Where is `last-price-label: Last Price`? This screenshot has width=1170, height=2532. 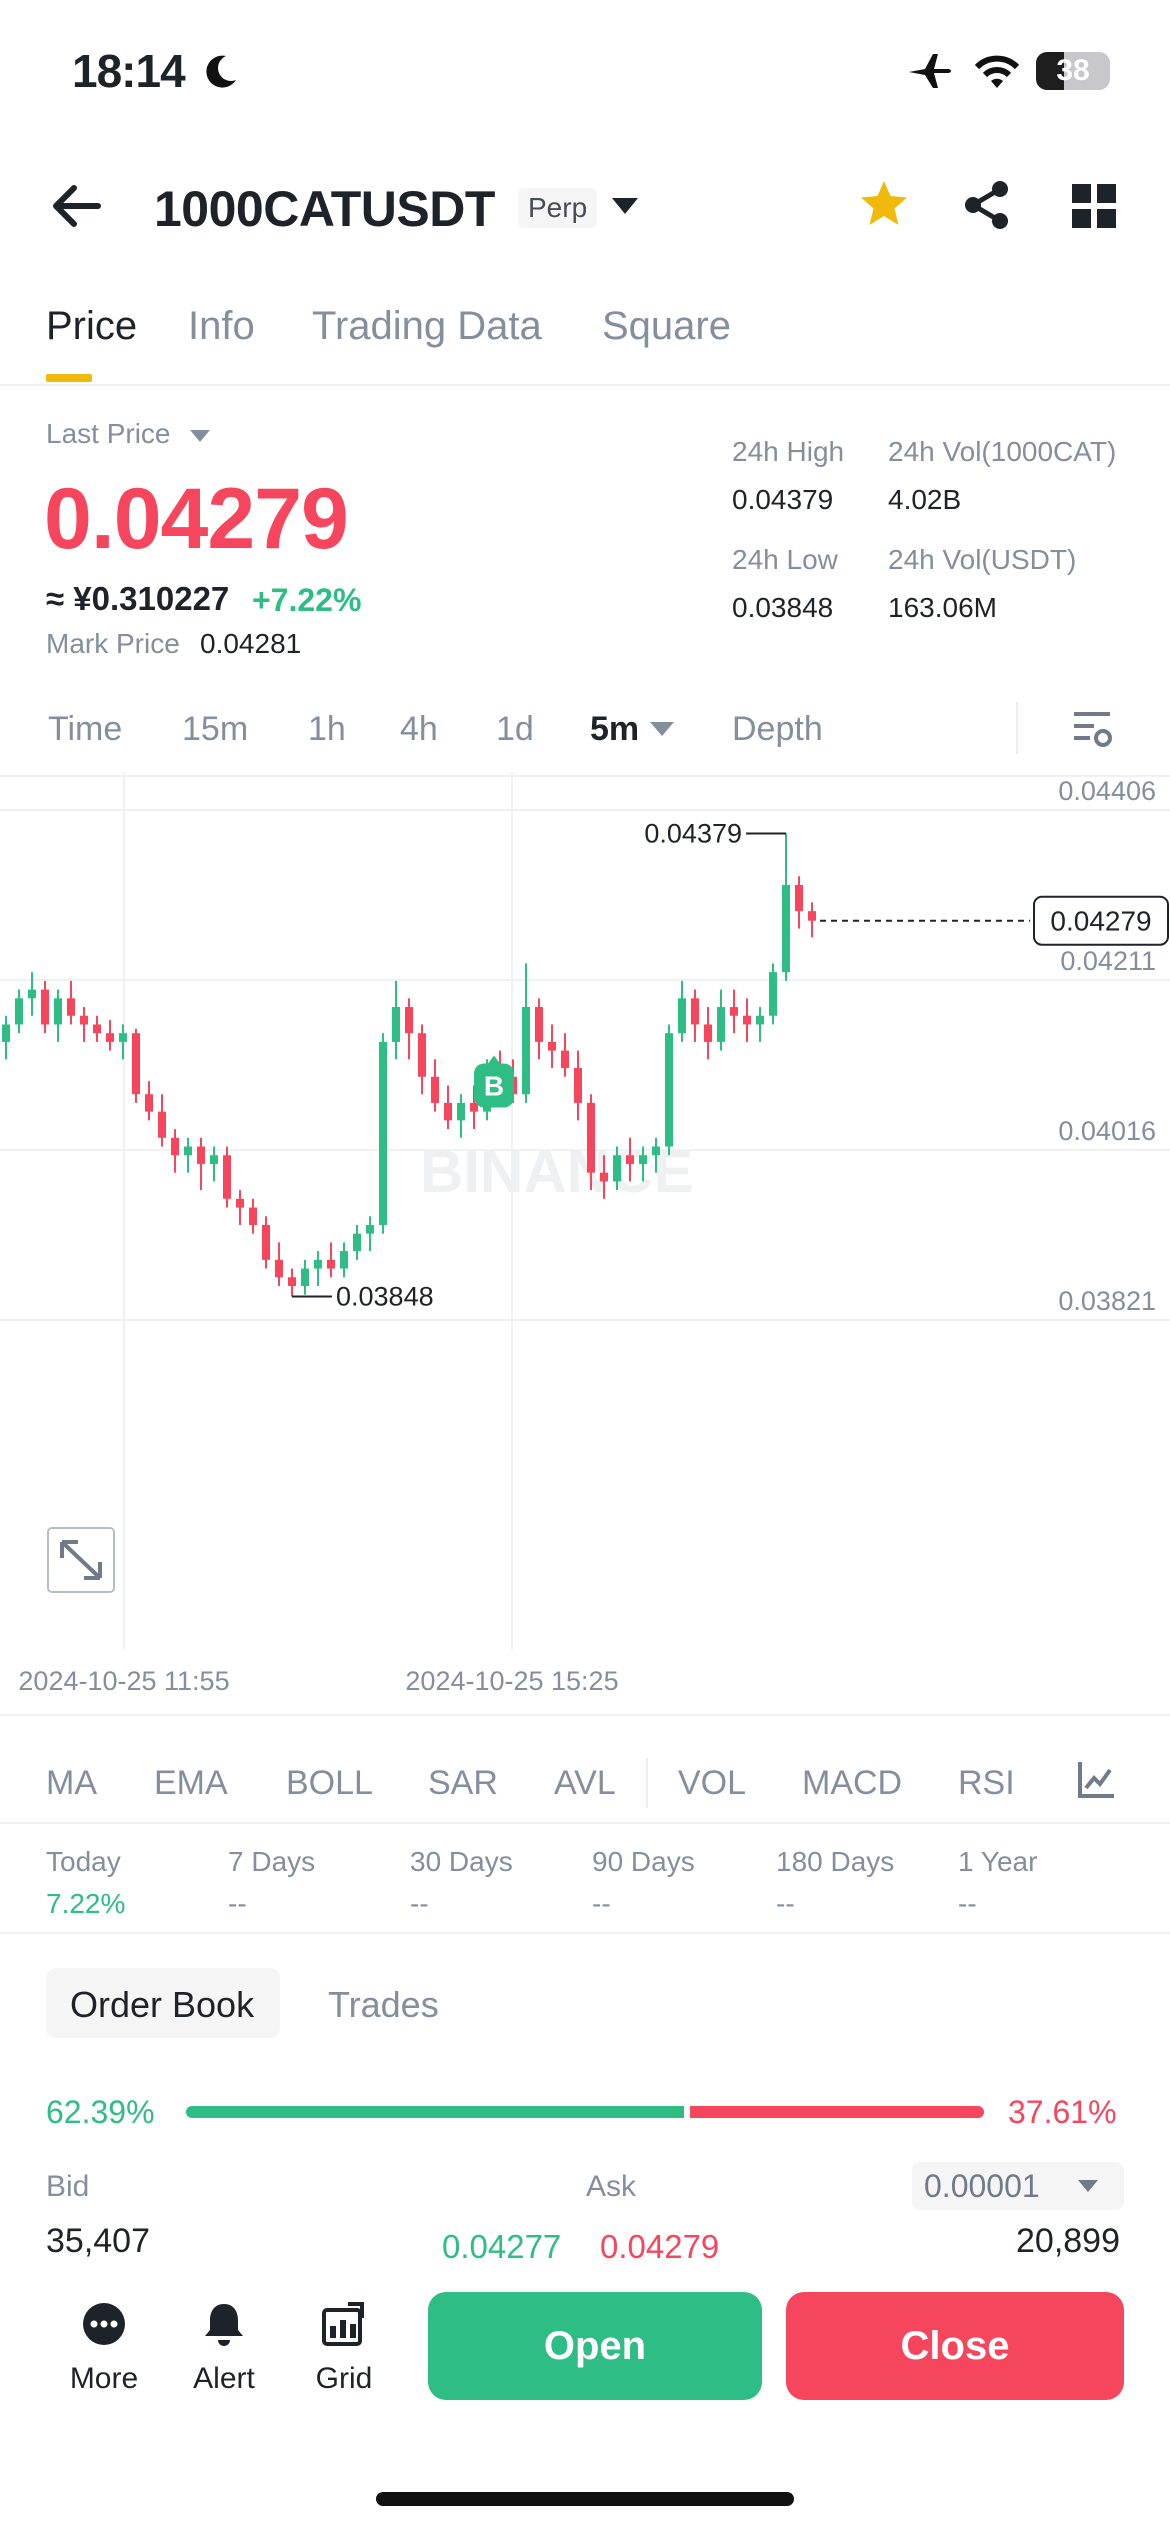 last-price-label: Last Price is located at coordinates (108, 433).